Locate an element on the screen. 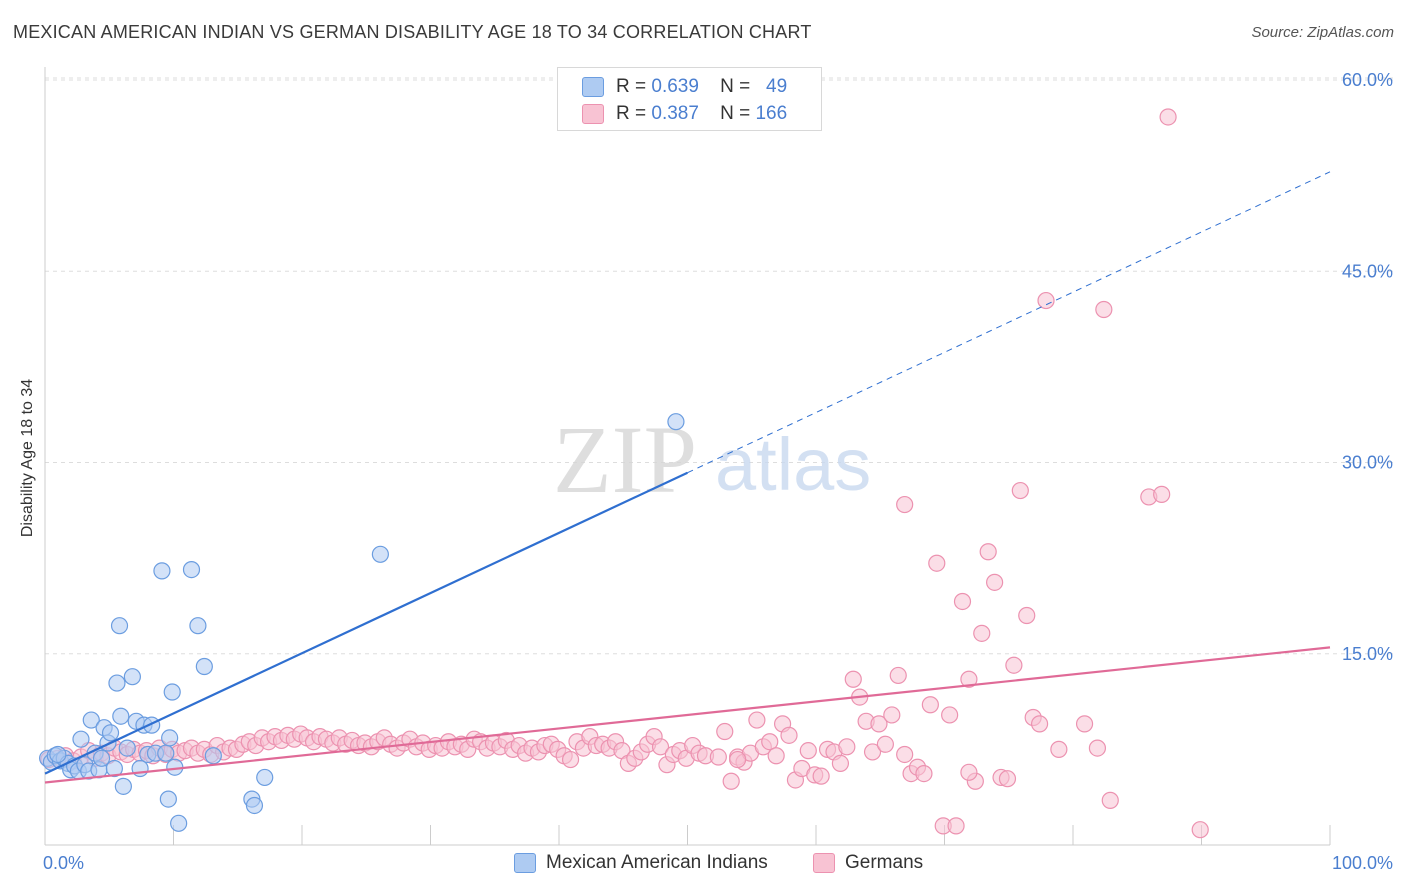 The height and width of the screenshot is (892, 1406). legend-swatch-blue is located at coordinates (593, 87).